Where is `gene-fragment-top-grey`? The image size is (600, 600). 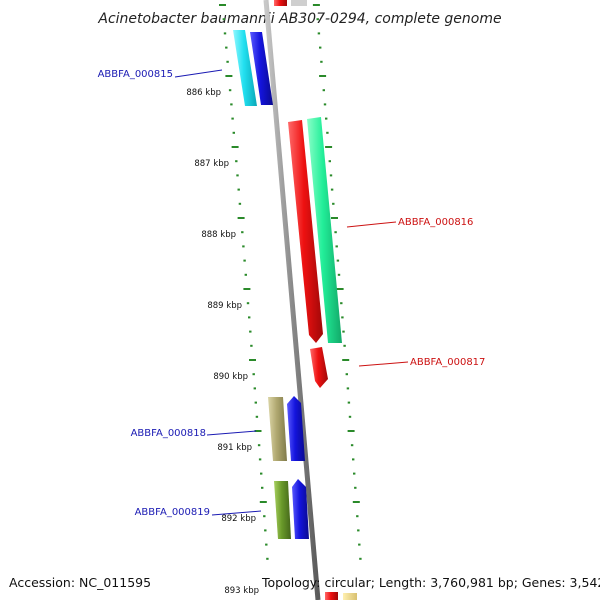 gene-fragment-top-grey is located at coordinates (299, 3).